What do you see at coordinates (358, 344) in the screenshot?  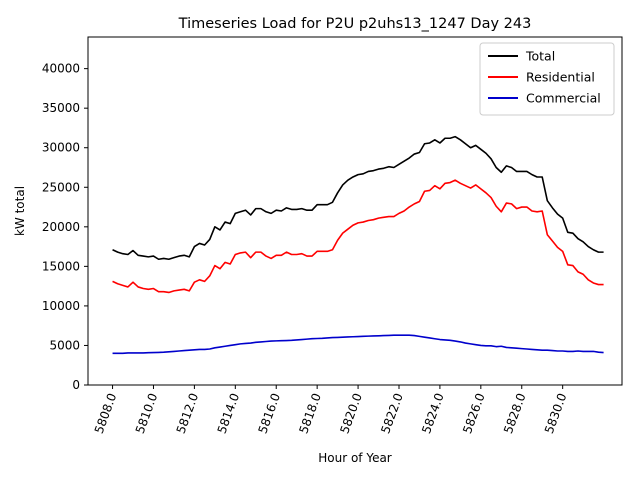 I see `series-line-commercial` at bounding box center [358, 344].